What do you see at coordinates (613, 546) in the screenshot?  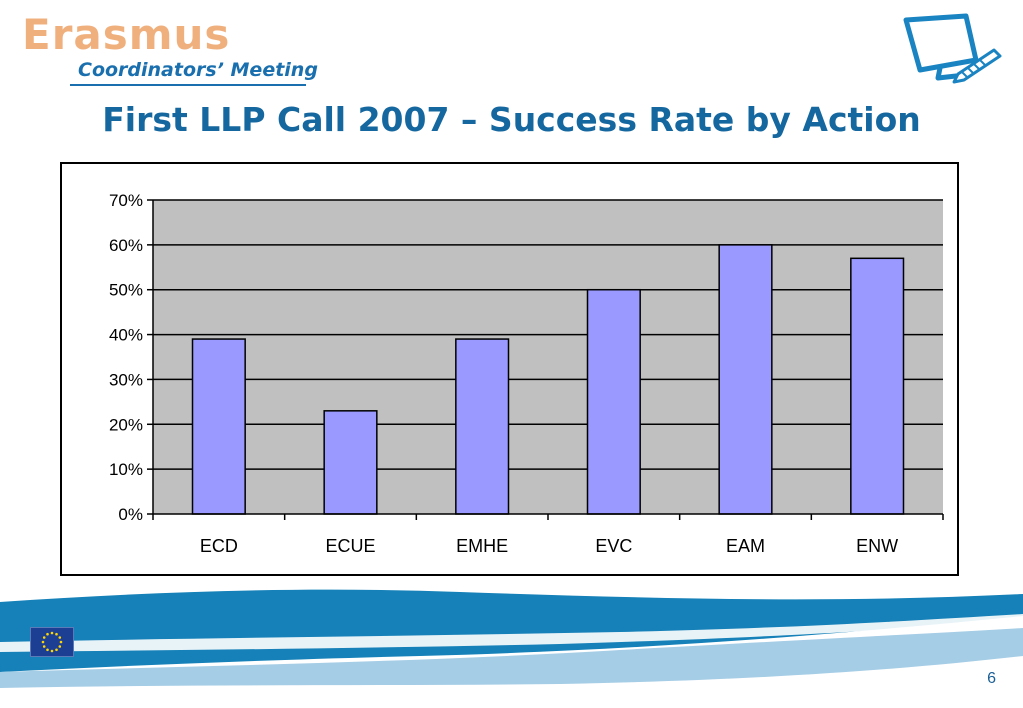 I see `x-tick-label: EVC` at bounding box center [613, 546].